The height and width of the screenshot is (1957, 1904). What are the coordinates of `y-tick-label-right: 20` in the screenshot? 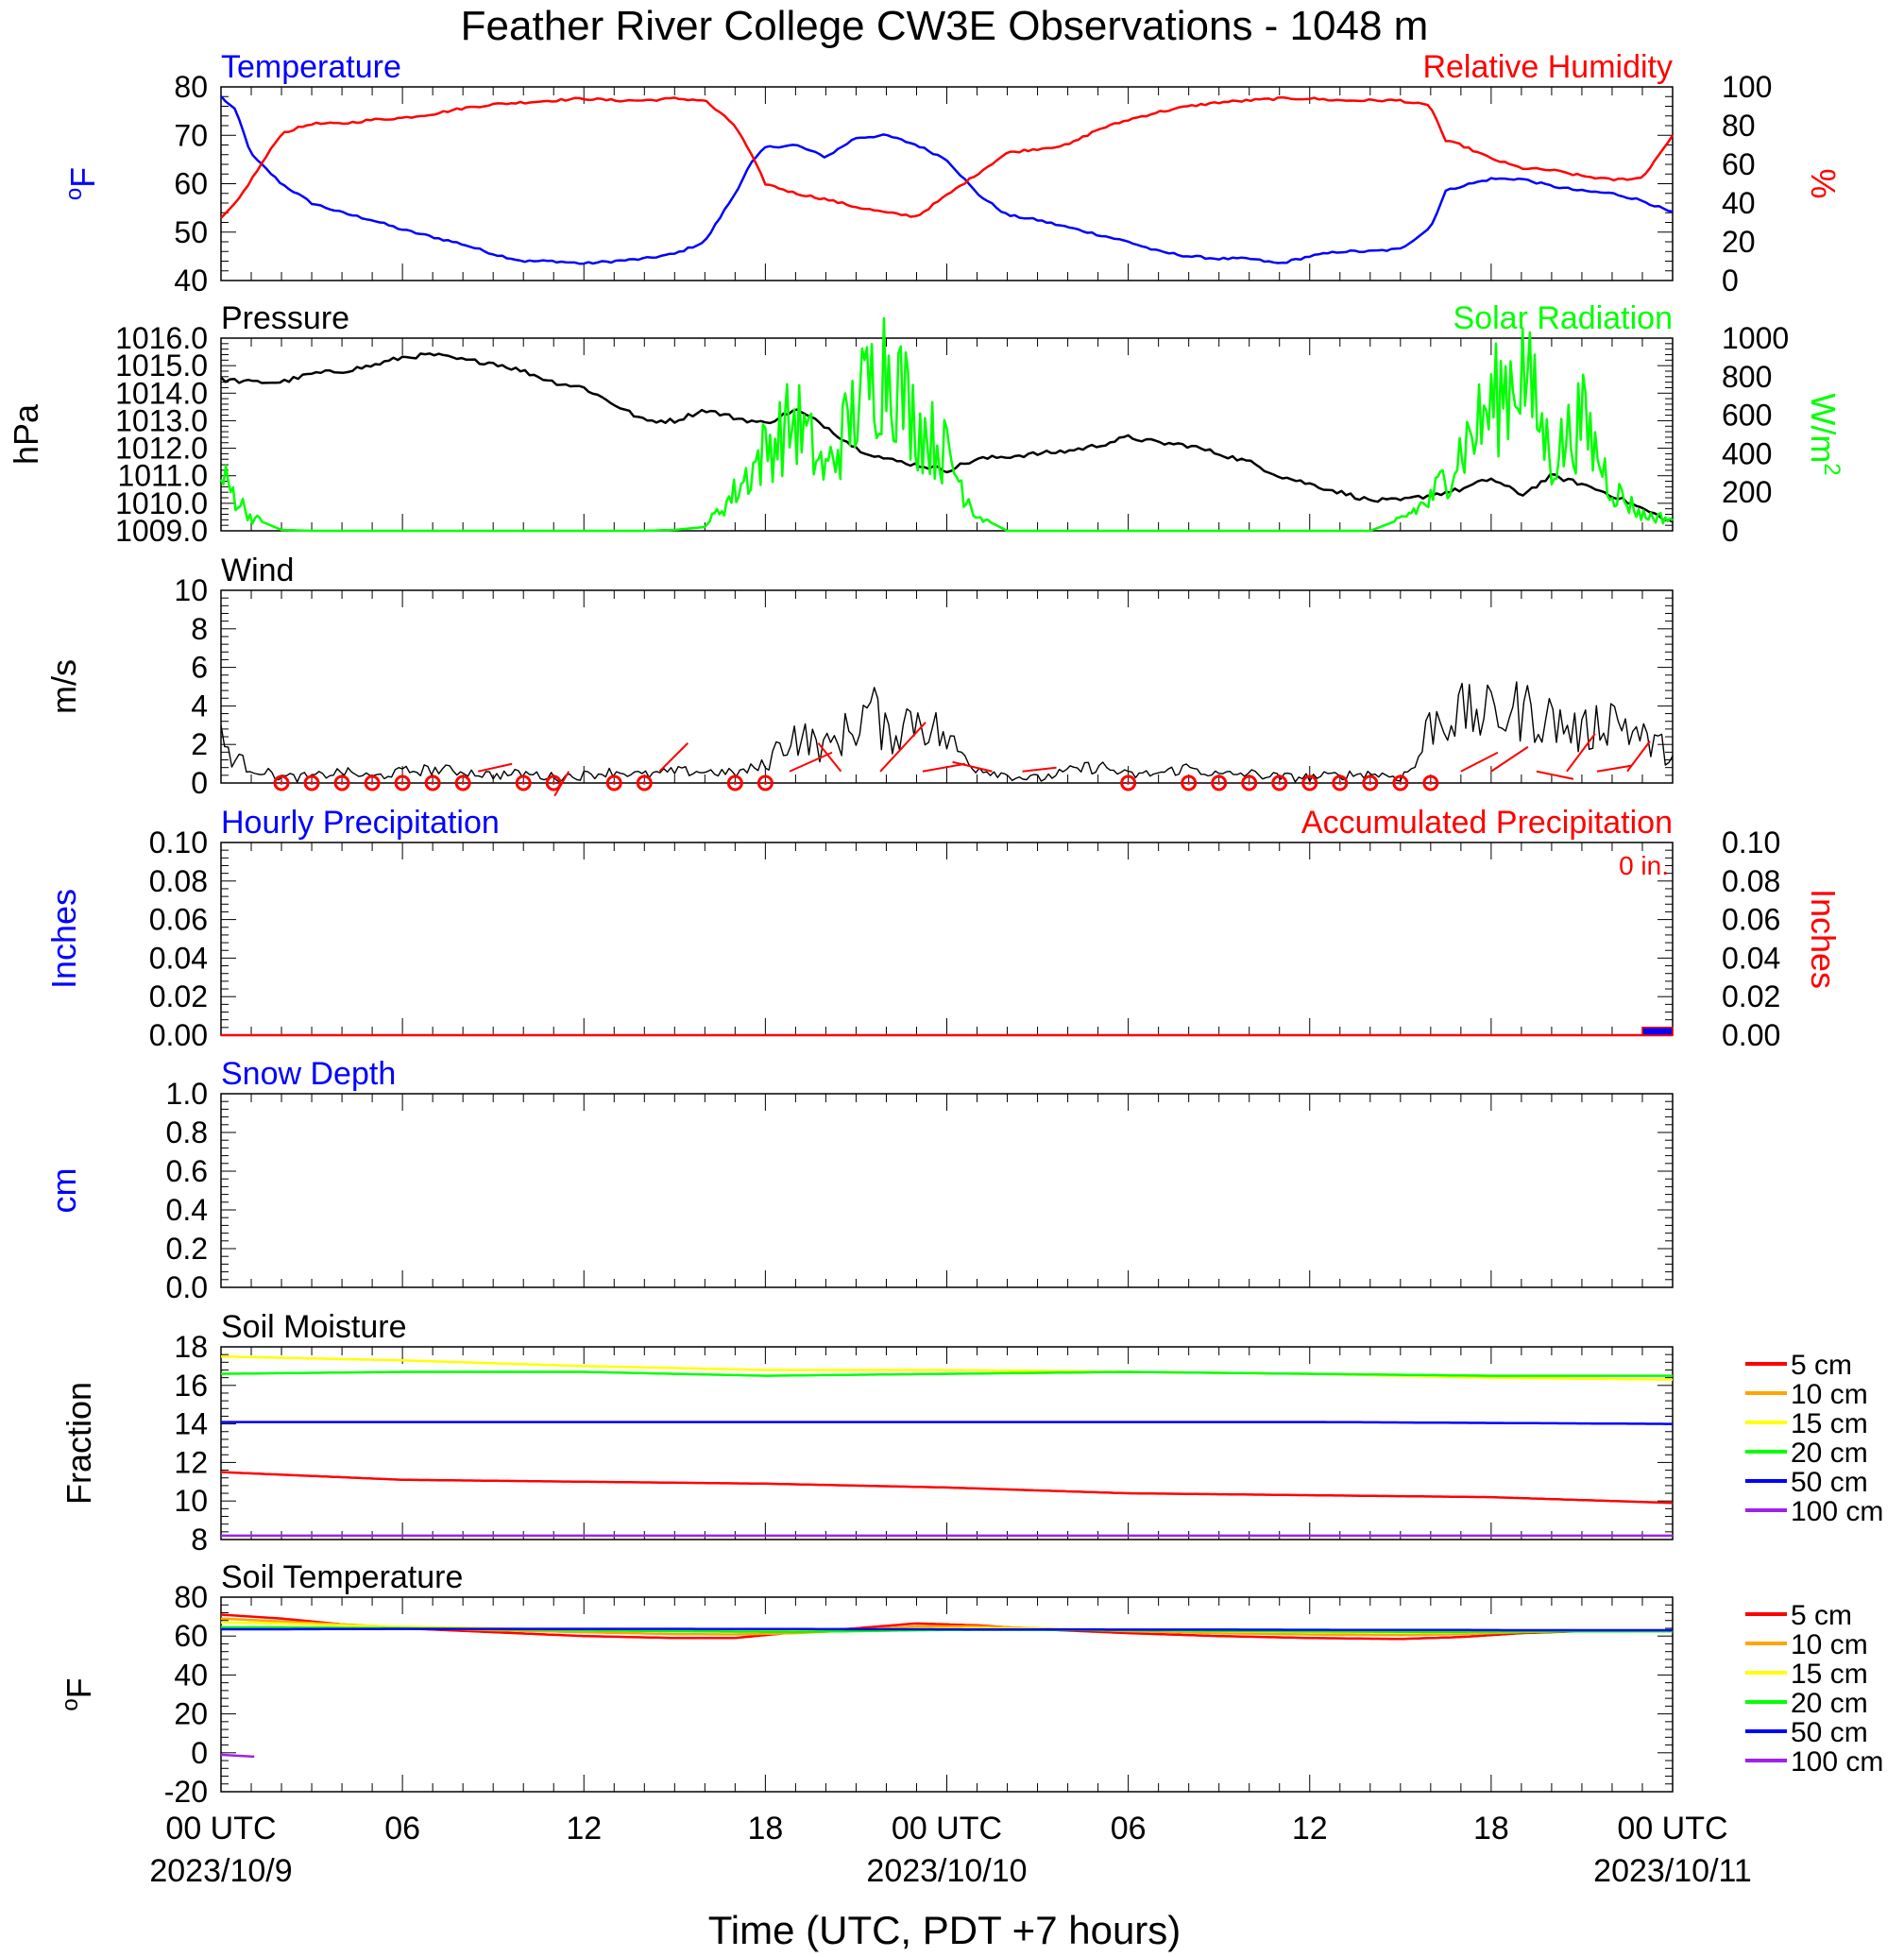 It's located at (1739, 242).